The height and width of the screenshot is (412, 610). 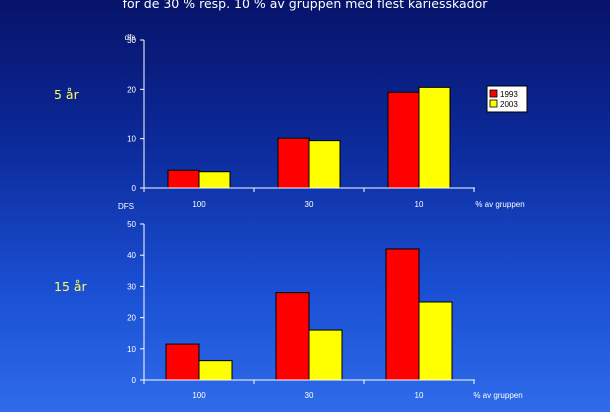 I want to click on legend-swatch-1993, so click(x=493, y=93).